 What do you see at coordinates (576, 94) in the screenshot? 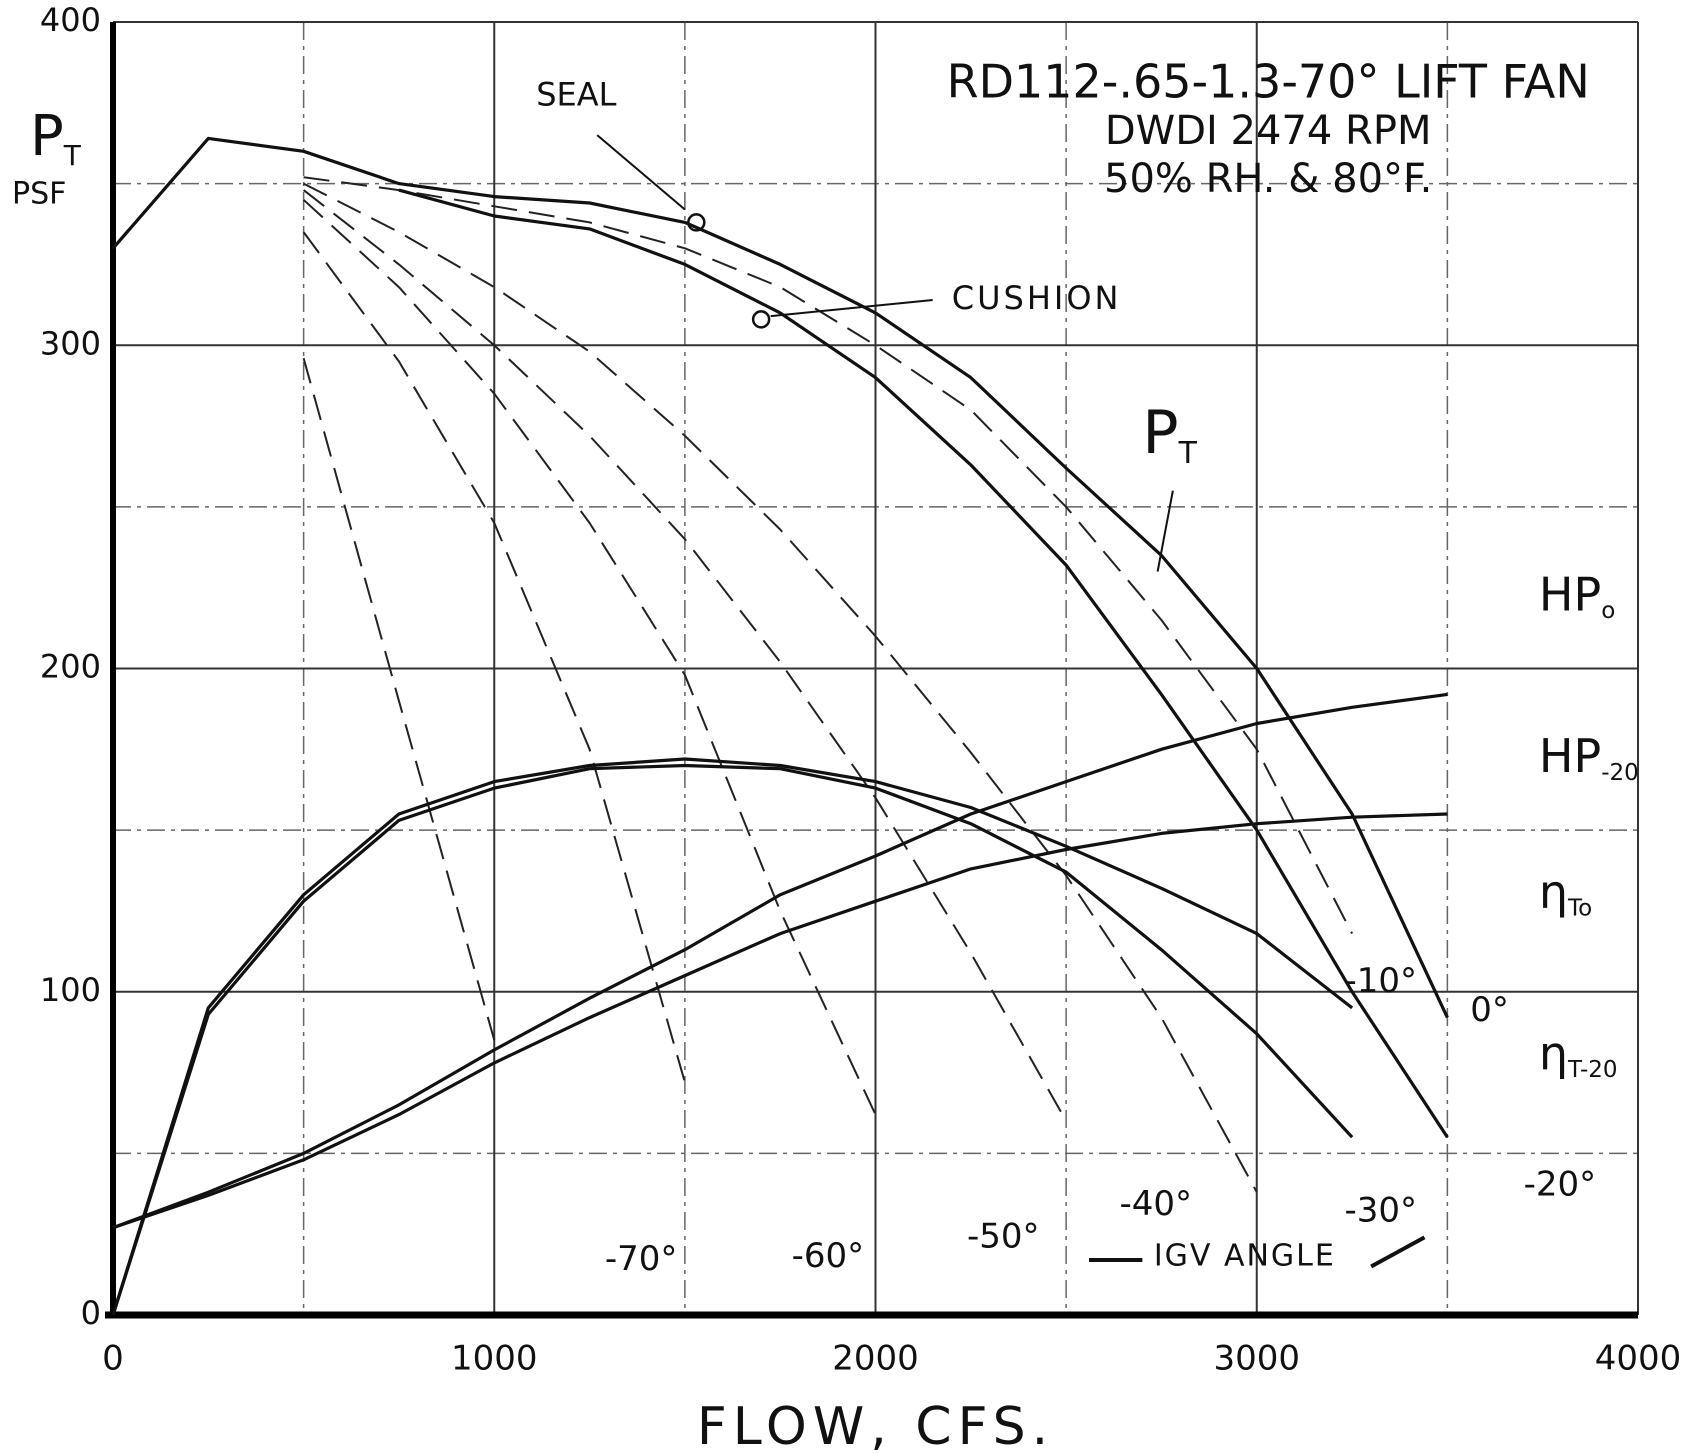
I see `point-label: SEAL` at bounding box center [576, 94].